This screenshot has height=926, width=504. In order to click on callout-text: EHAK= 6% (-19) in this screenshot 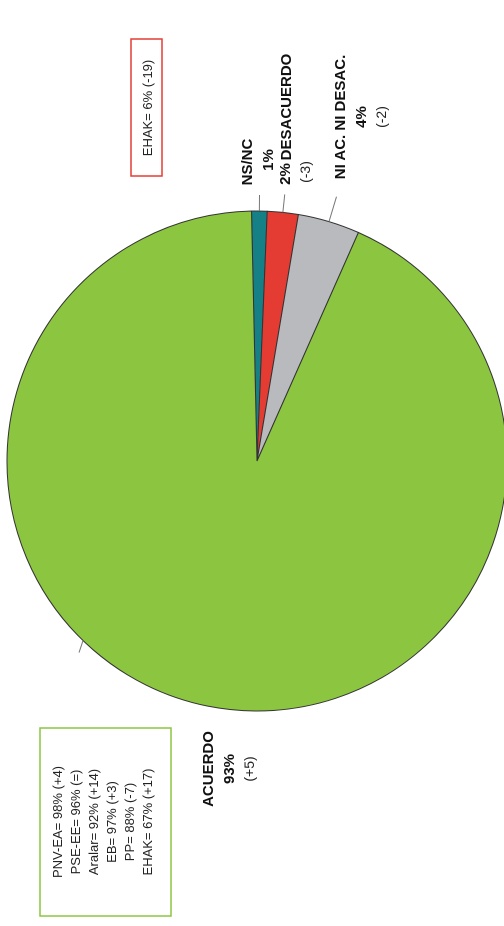, I will do `click(147, 108)`.